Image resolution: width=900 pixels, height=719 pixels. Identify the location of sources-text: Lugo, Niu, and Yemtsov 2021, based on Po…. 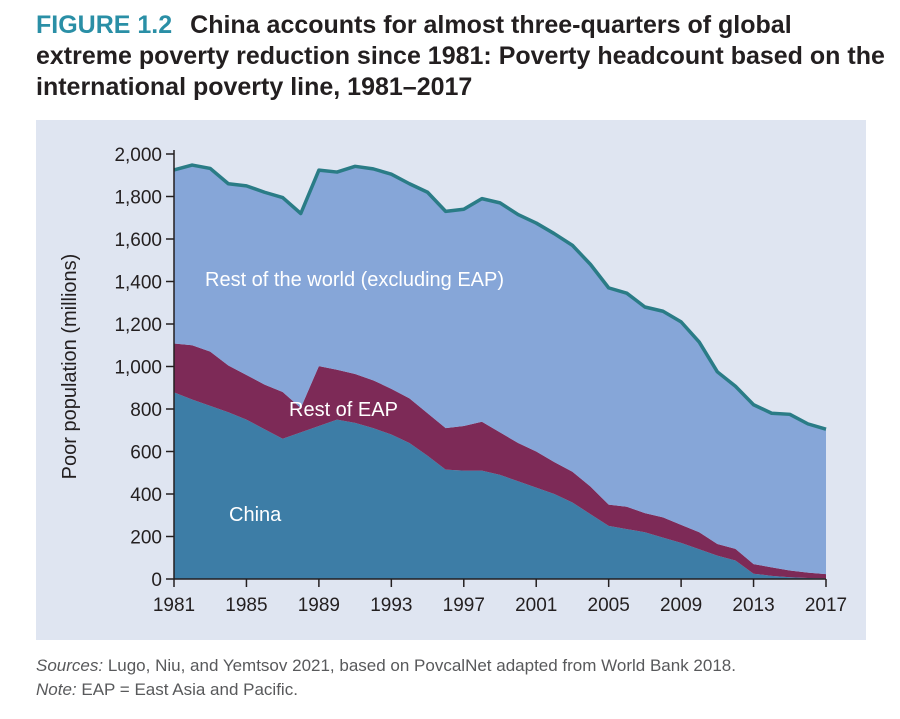
(419, 665).